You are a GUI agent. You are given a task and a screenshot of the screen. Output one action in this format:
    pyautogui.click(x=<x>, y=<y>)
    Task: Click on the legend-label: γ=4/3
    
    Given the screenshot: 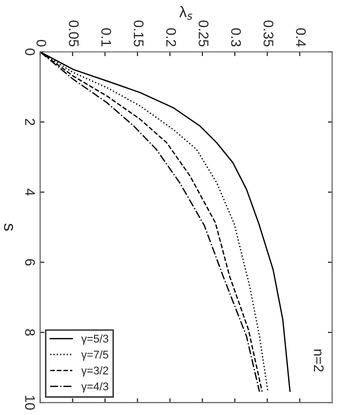 What is the action you would take?
    pyautogui.click(x=94, y=387)
    